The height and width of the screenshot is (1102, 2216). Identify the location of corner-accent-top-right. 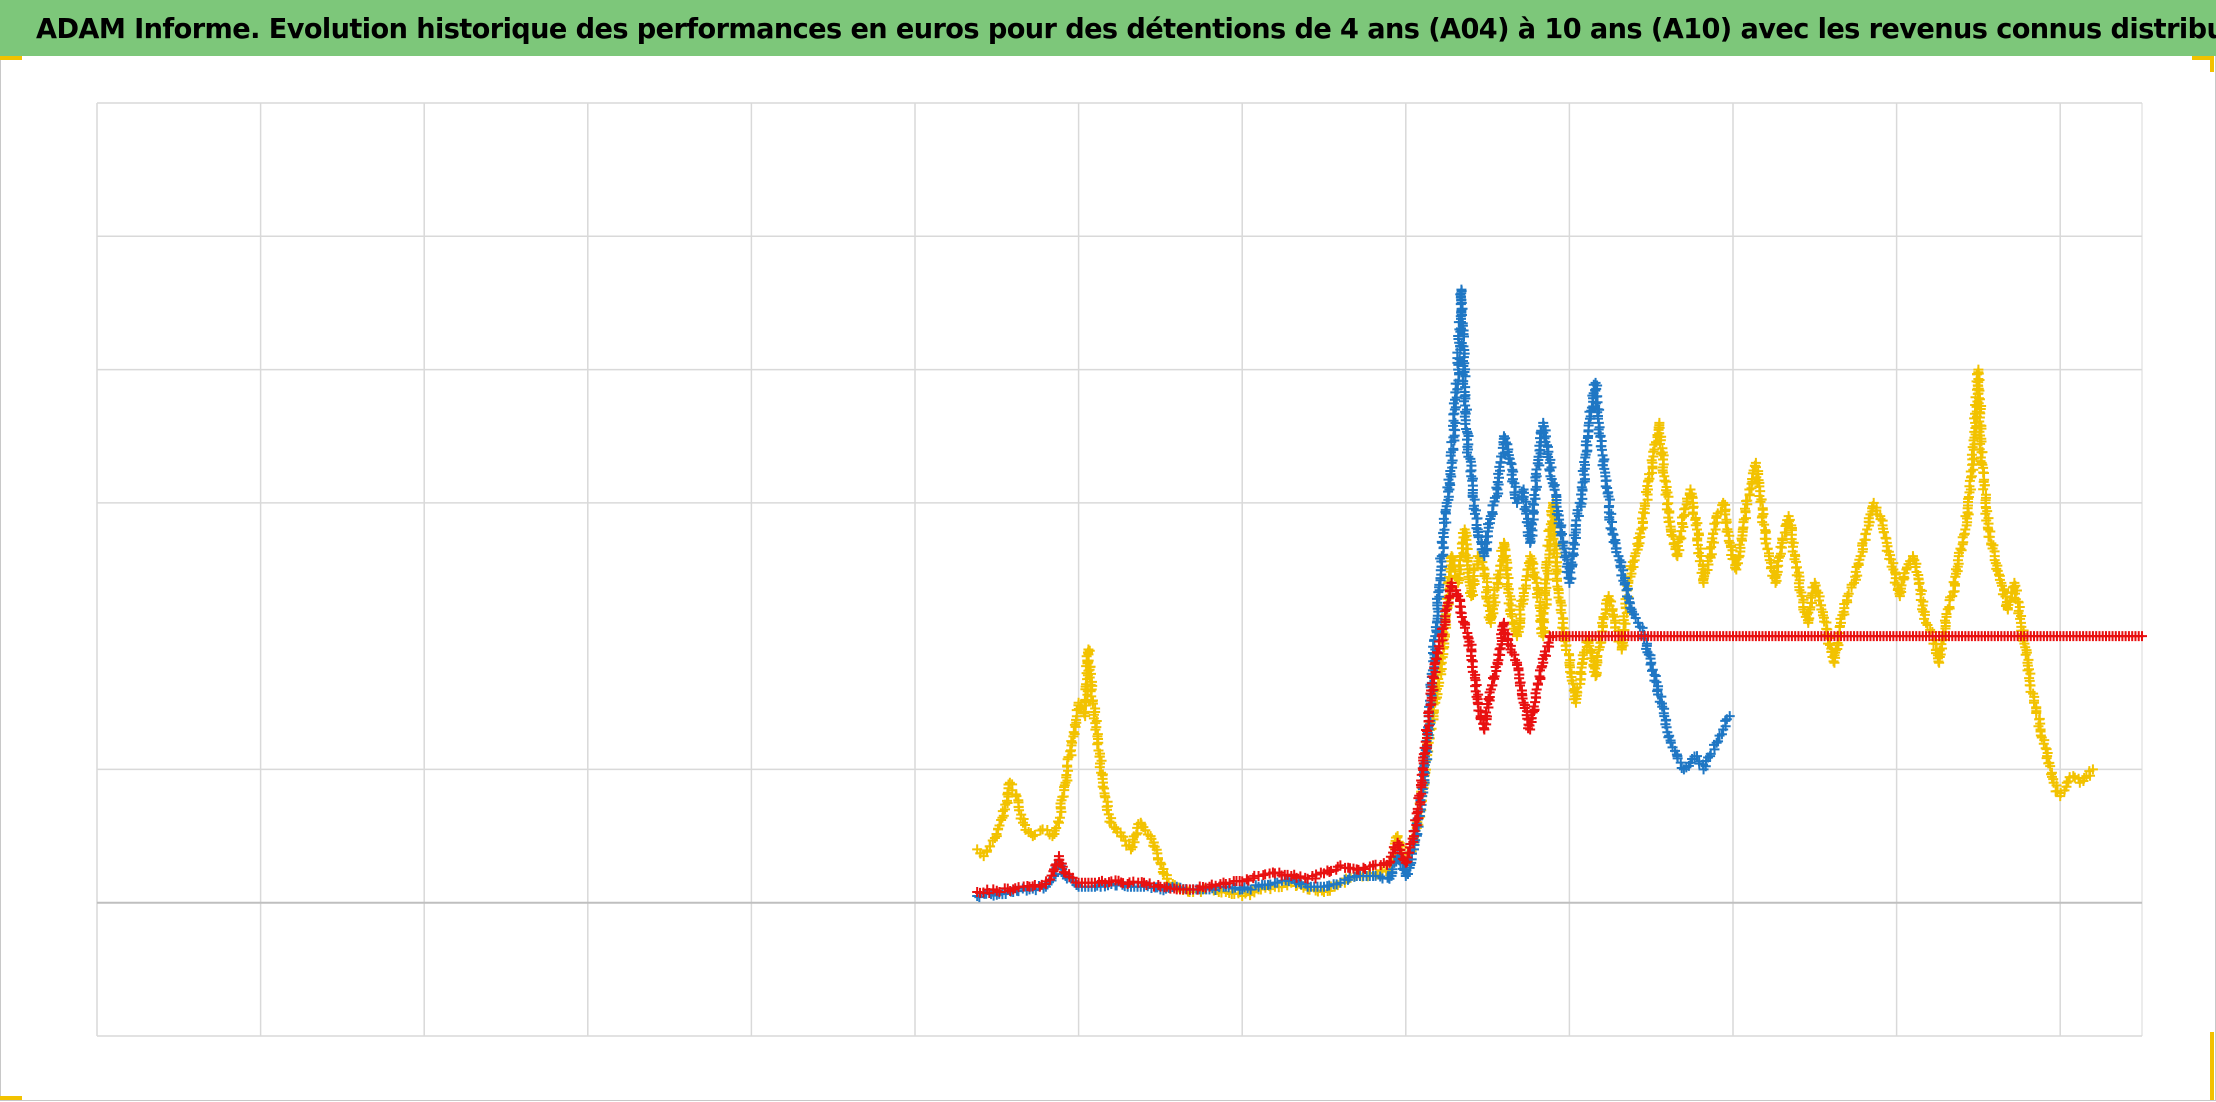
(2203, 58).